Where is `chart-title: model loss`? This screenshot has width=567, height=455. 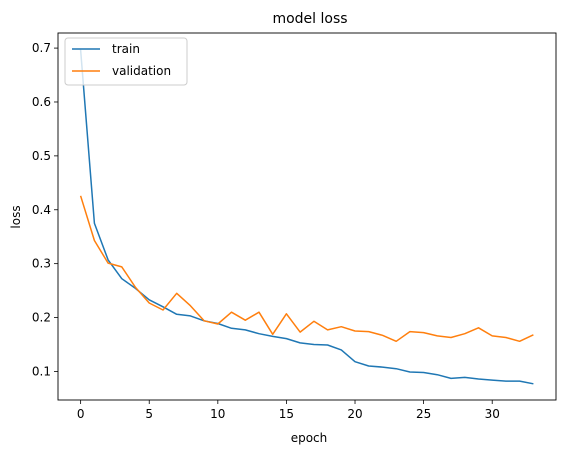
chart-title: model loss is located at coordinates (309, 19).